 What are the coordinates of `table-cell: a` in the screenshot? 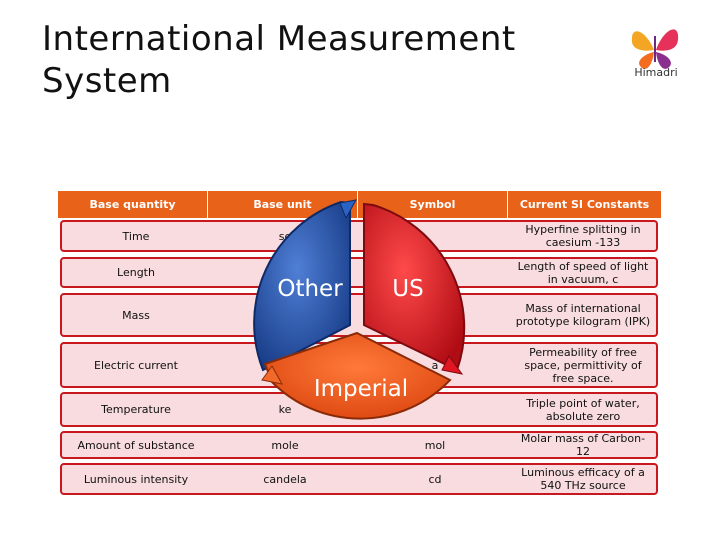 It's located at (435, 365).